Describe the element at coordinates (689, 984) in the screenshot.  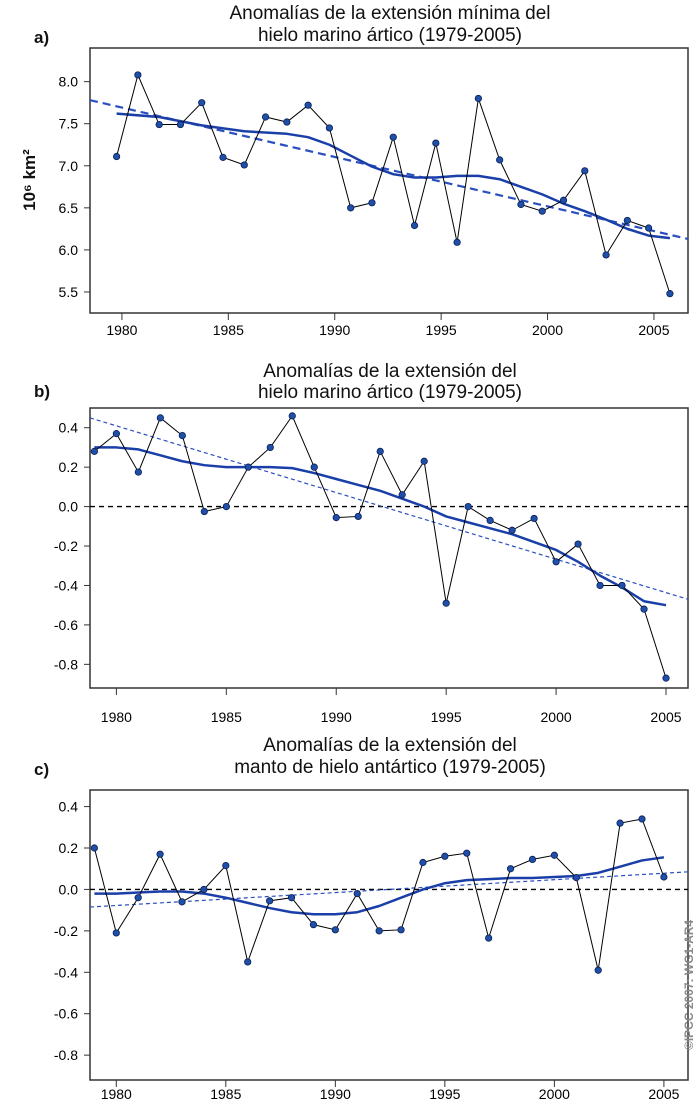
I see `copyright-notice: ©IPCC 2007: WG1-AR4` at that location.